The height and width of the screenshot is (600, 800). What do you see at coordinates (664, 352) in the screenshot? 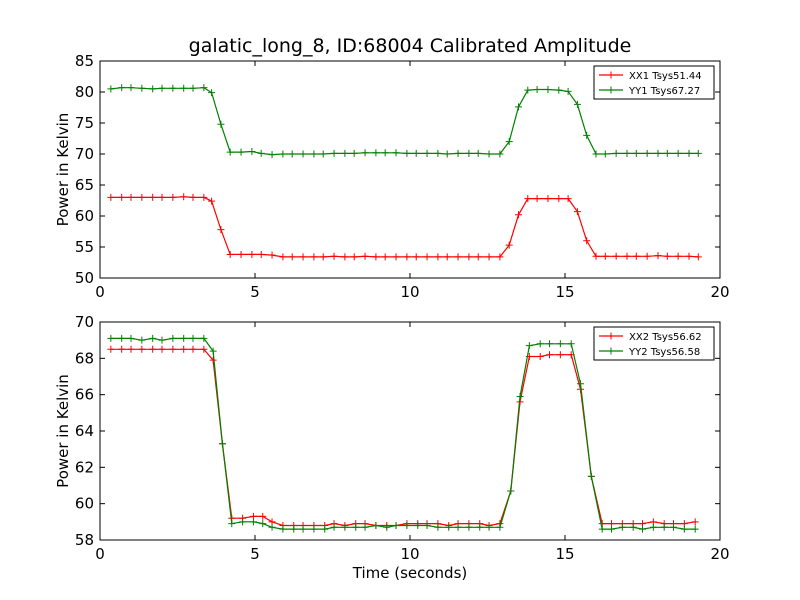
I see `legend-label: YY2 Tsys56.58` at bounding box center [664, 352].